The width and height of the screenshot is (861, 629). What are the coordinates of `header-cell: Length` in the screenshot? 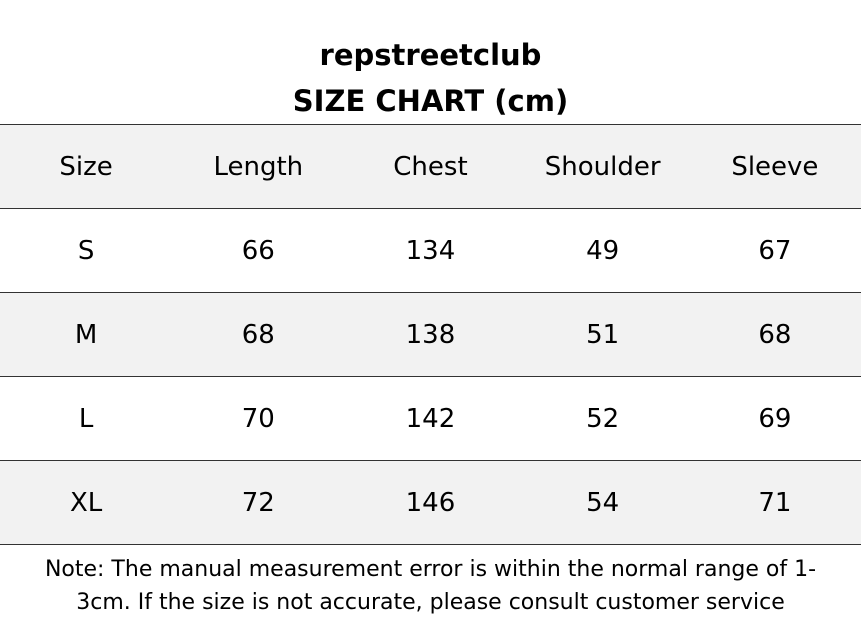 It's located at (258, 166).